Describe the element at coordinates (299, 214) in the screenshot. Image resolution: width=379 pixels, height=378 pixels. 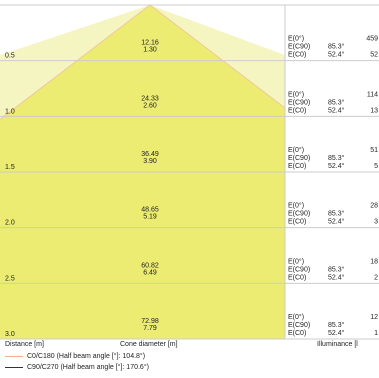
I see `ec90-label-4: E(C90)` at that location.